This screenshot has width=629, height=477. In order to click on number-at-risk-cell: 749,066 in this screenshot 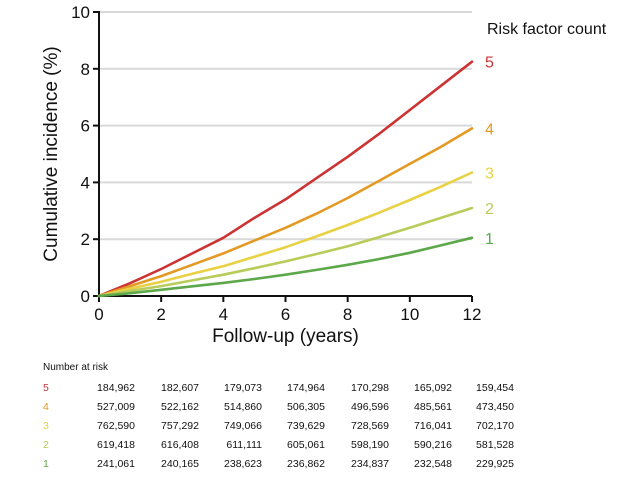, I will do `click(243, 426)`.